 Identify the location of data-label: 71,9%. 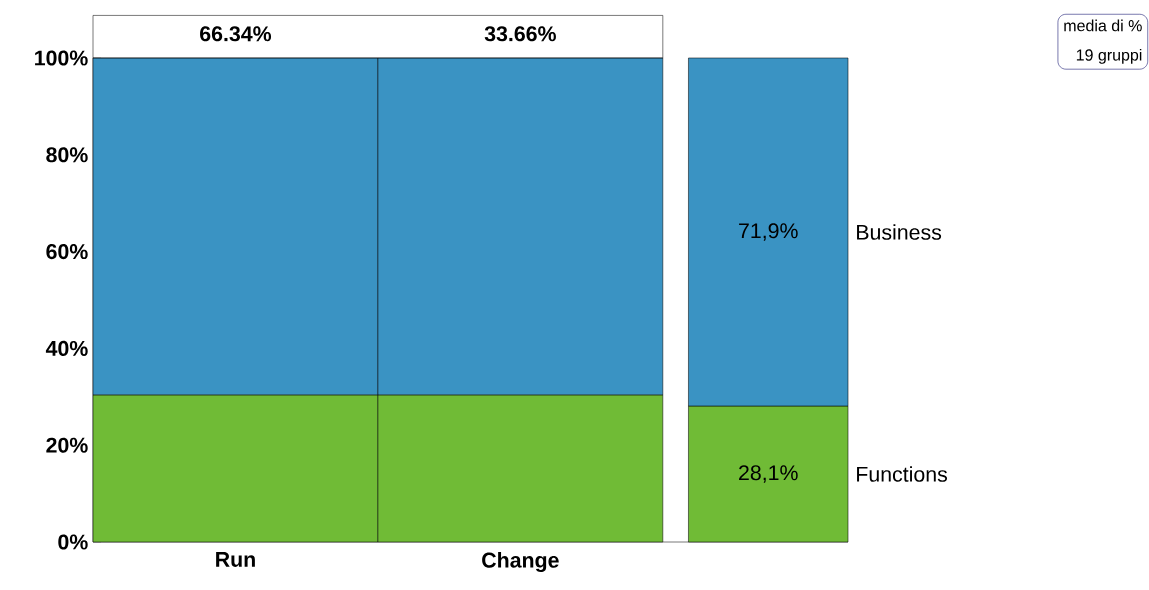
(768, 232).